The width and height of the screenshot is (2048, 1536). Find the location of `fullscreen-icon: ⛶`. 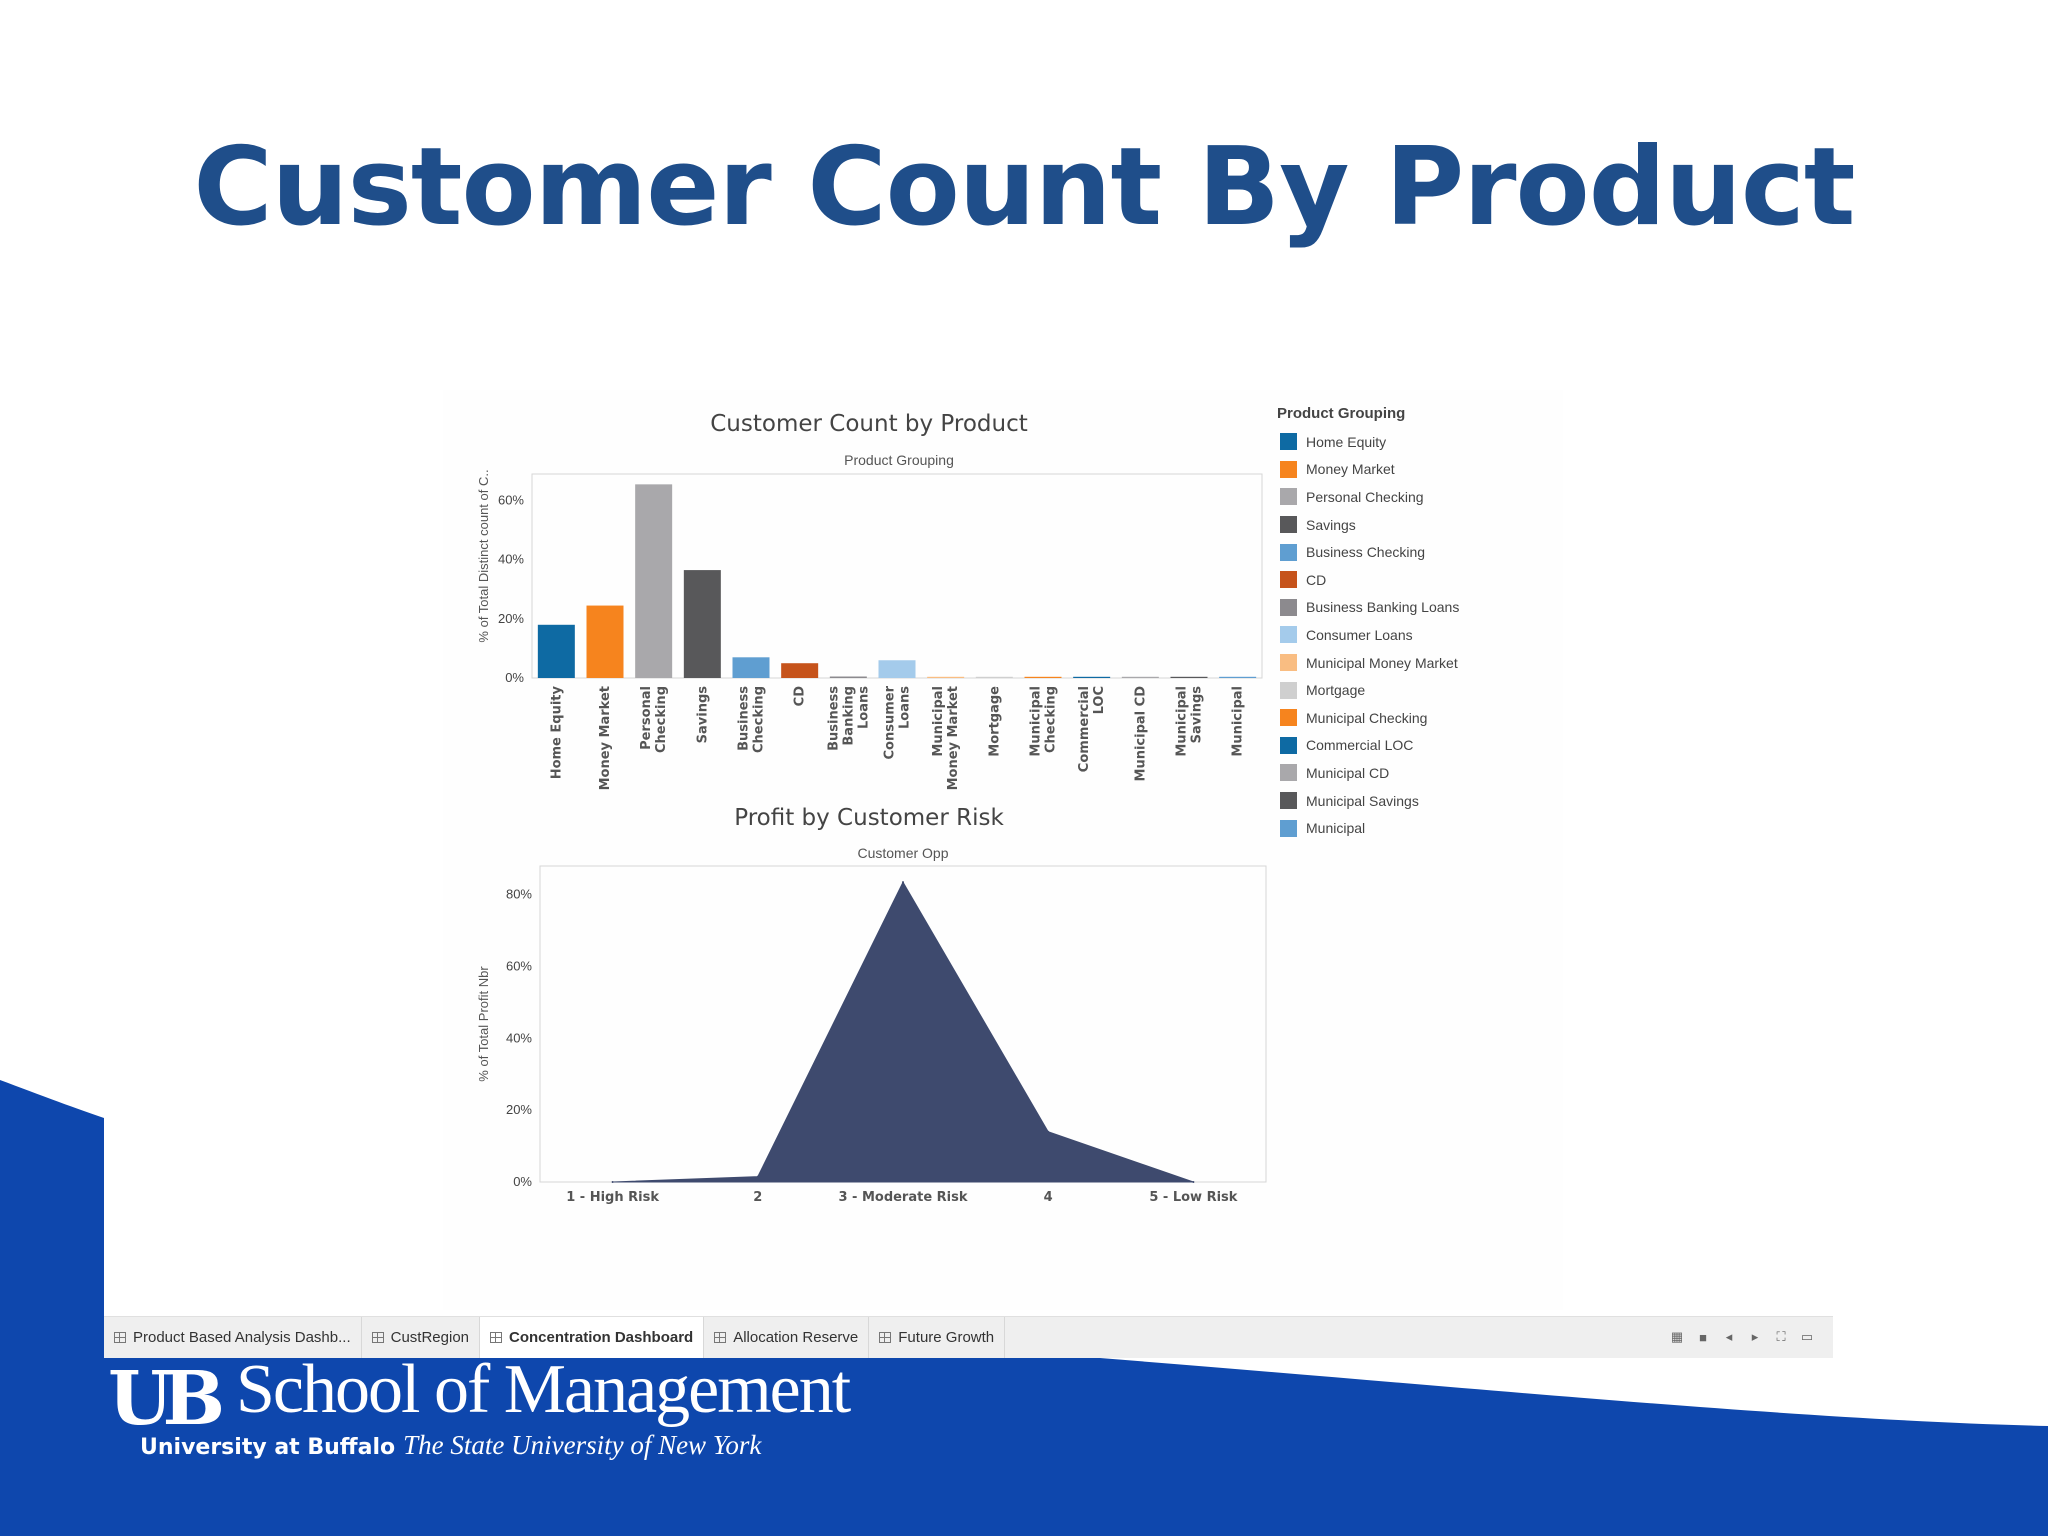

fullscreen-icon: ⛶ is located at coordinates (1781, 1336).